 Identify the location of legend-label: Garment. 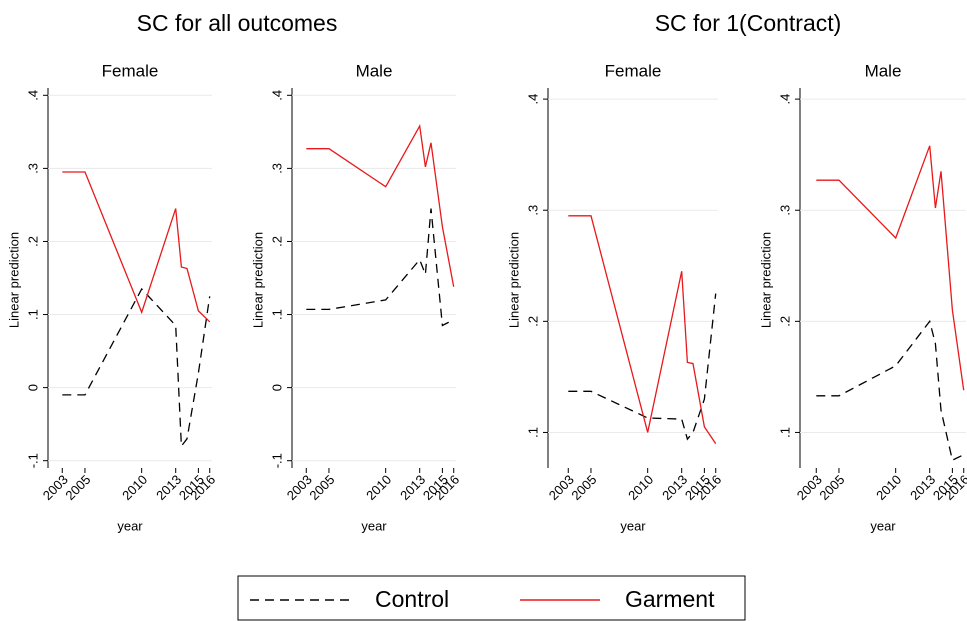
(670, 599).